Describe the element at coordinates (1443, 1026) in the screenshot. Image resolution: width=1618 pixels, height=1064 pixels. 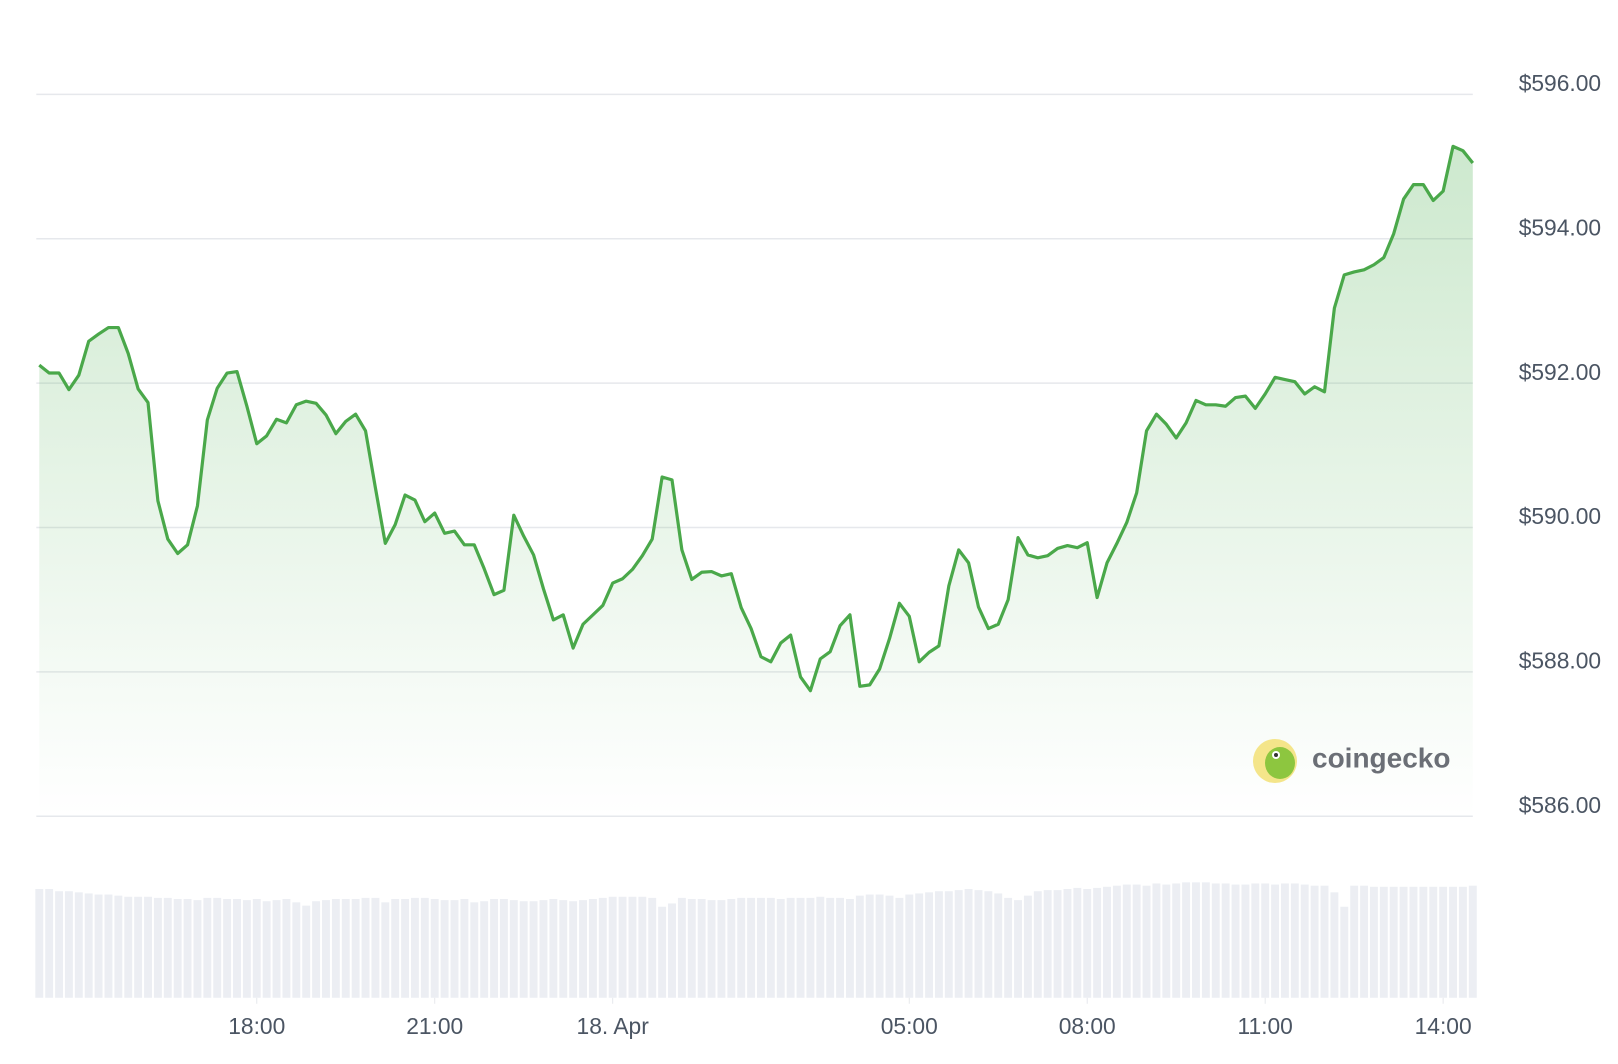
I see `x-tick-label: 14:00` at that location.